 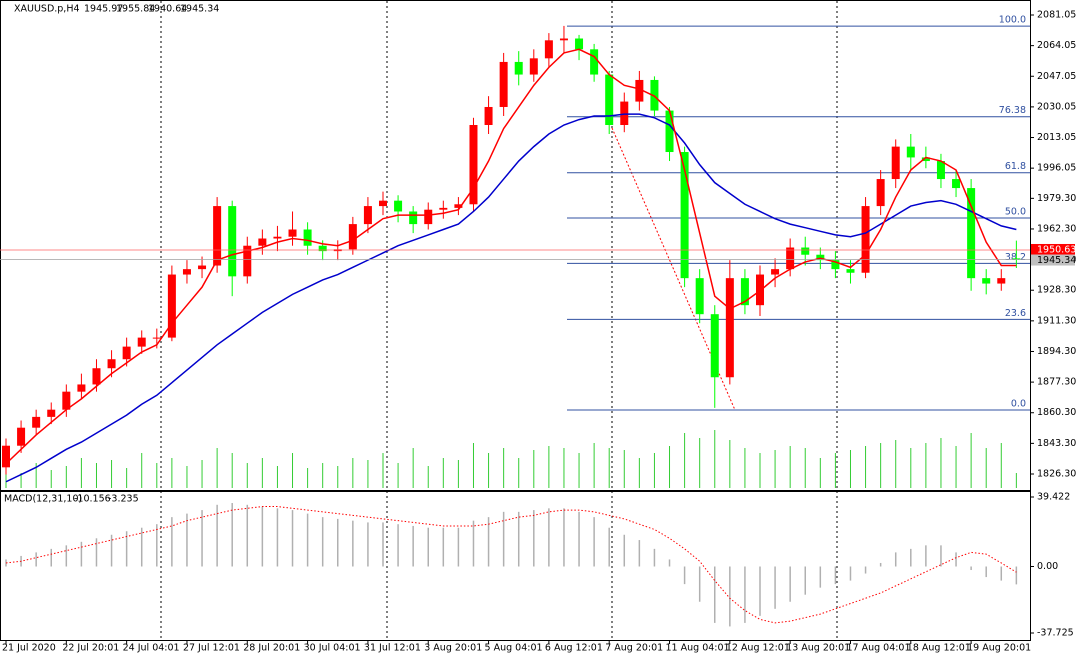 I want to click on header-close: 1945.34, so click(x=199, y=9).